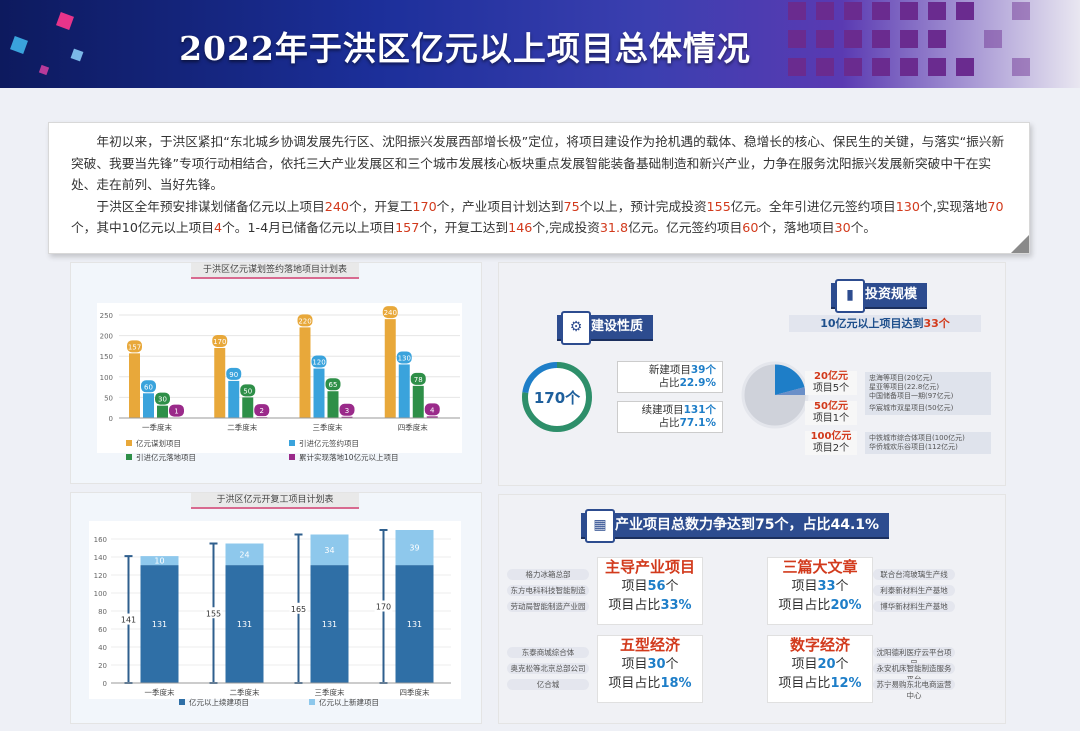 This screenshot has width=1080, height=731. Describe the element at coordinates (159, 561) in the screenshot. I see `chart2-data-label: 10` at that location.